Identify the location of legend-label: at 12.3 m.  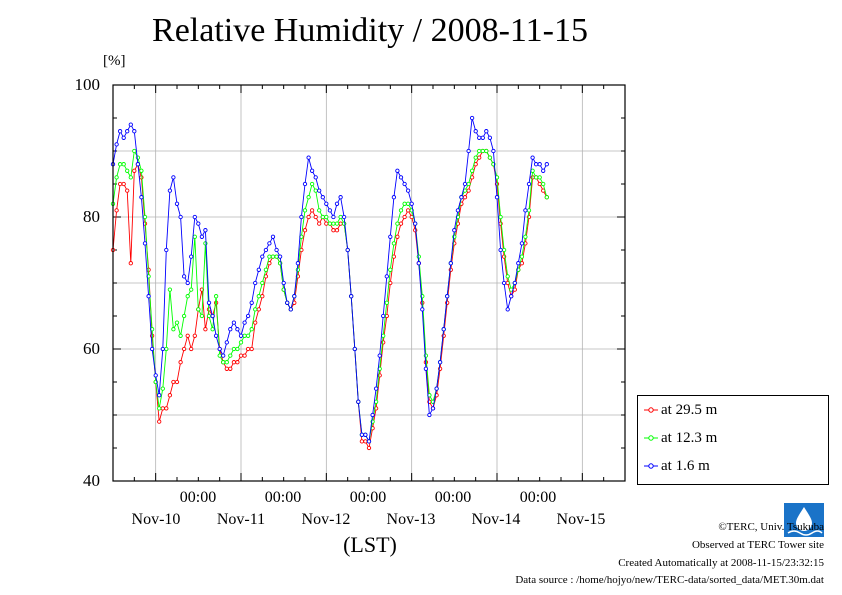
(689, 438).